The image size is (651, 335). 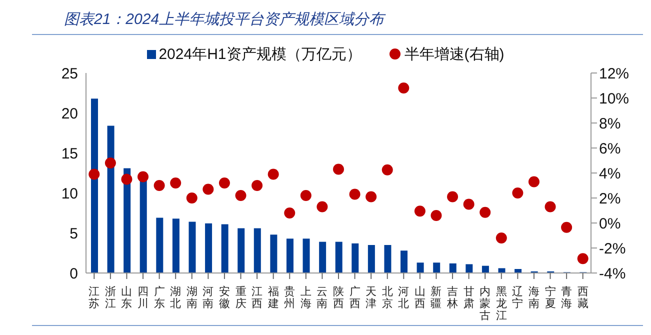 I want to click on x-tick-label: 浙江, so click(x=110, y=297).